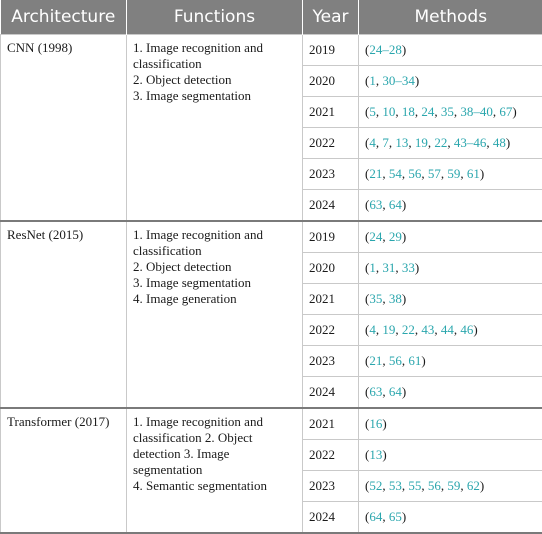  Describe the element at coordinates (385, 49) in the screenshot. I see `citation-link: 24–28` at that location.